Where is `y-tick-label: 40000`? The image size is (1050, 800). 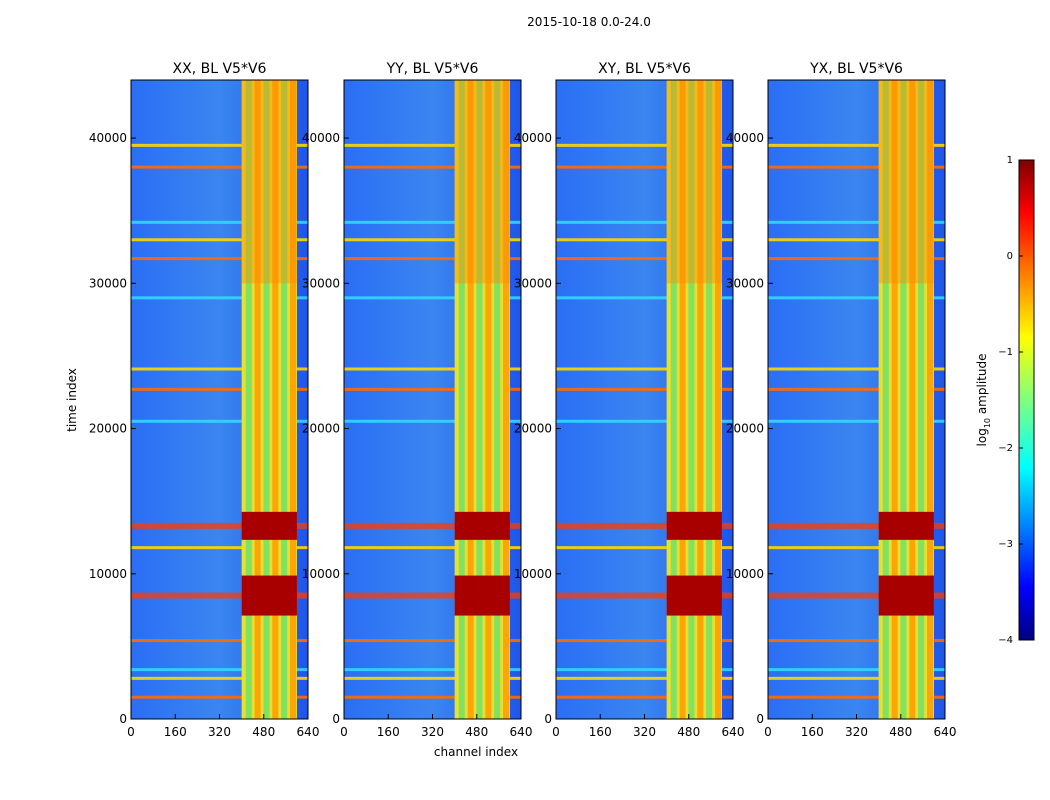
y-tick-label: 40000 is located at coordinates (321, 138).